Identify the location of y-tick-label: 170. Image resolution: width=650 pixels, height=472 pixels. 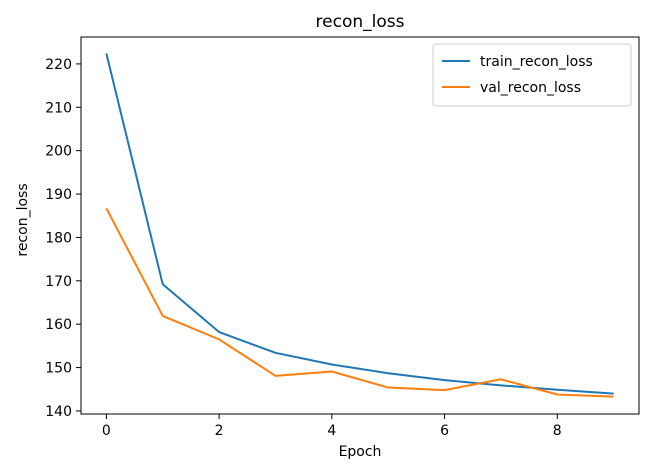
(58, 282).